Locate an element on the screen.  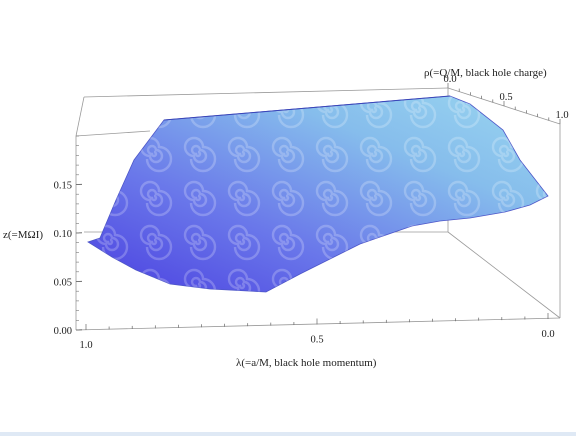
x-tick-label: 0.0 is located at coordinates (547, 334).